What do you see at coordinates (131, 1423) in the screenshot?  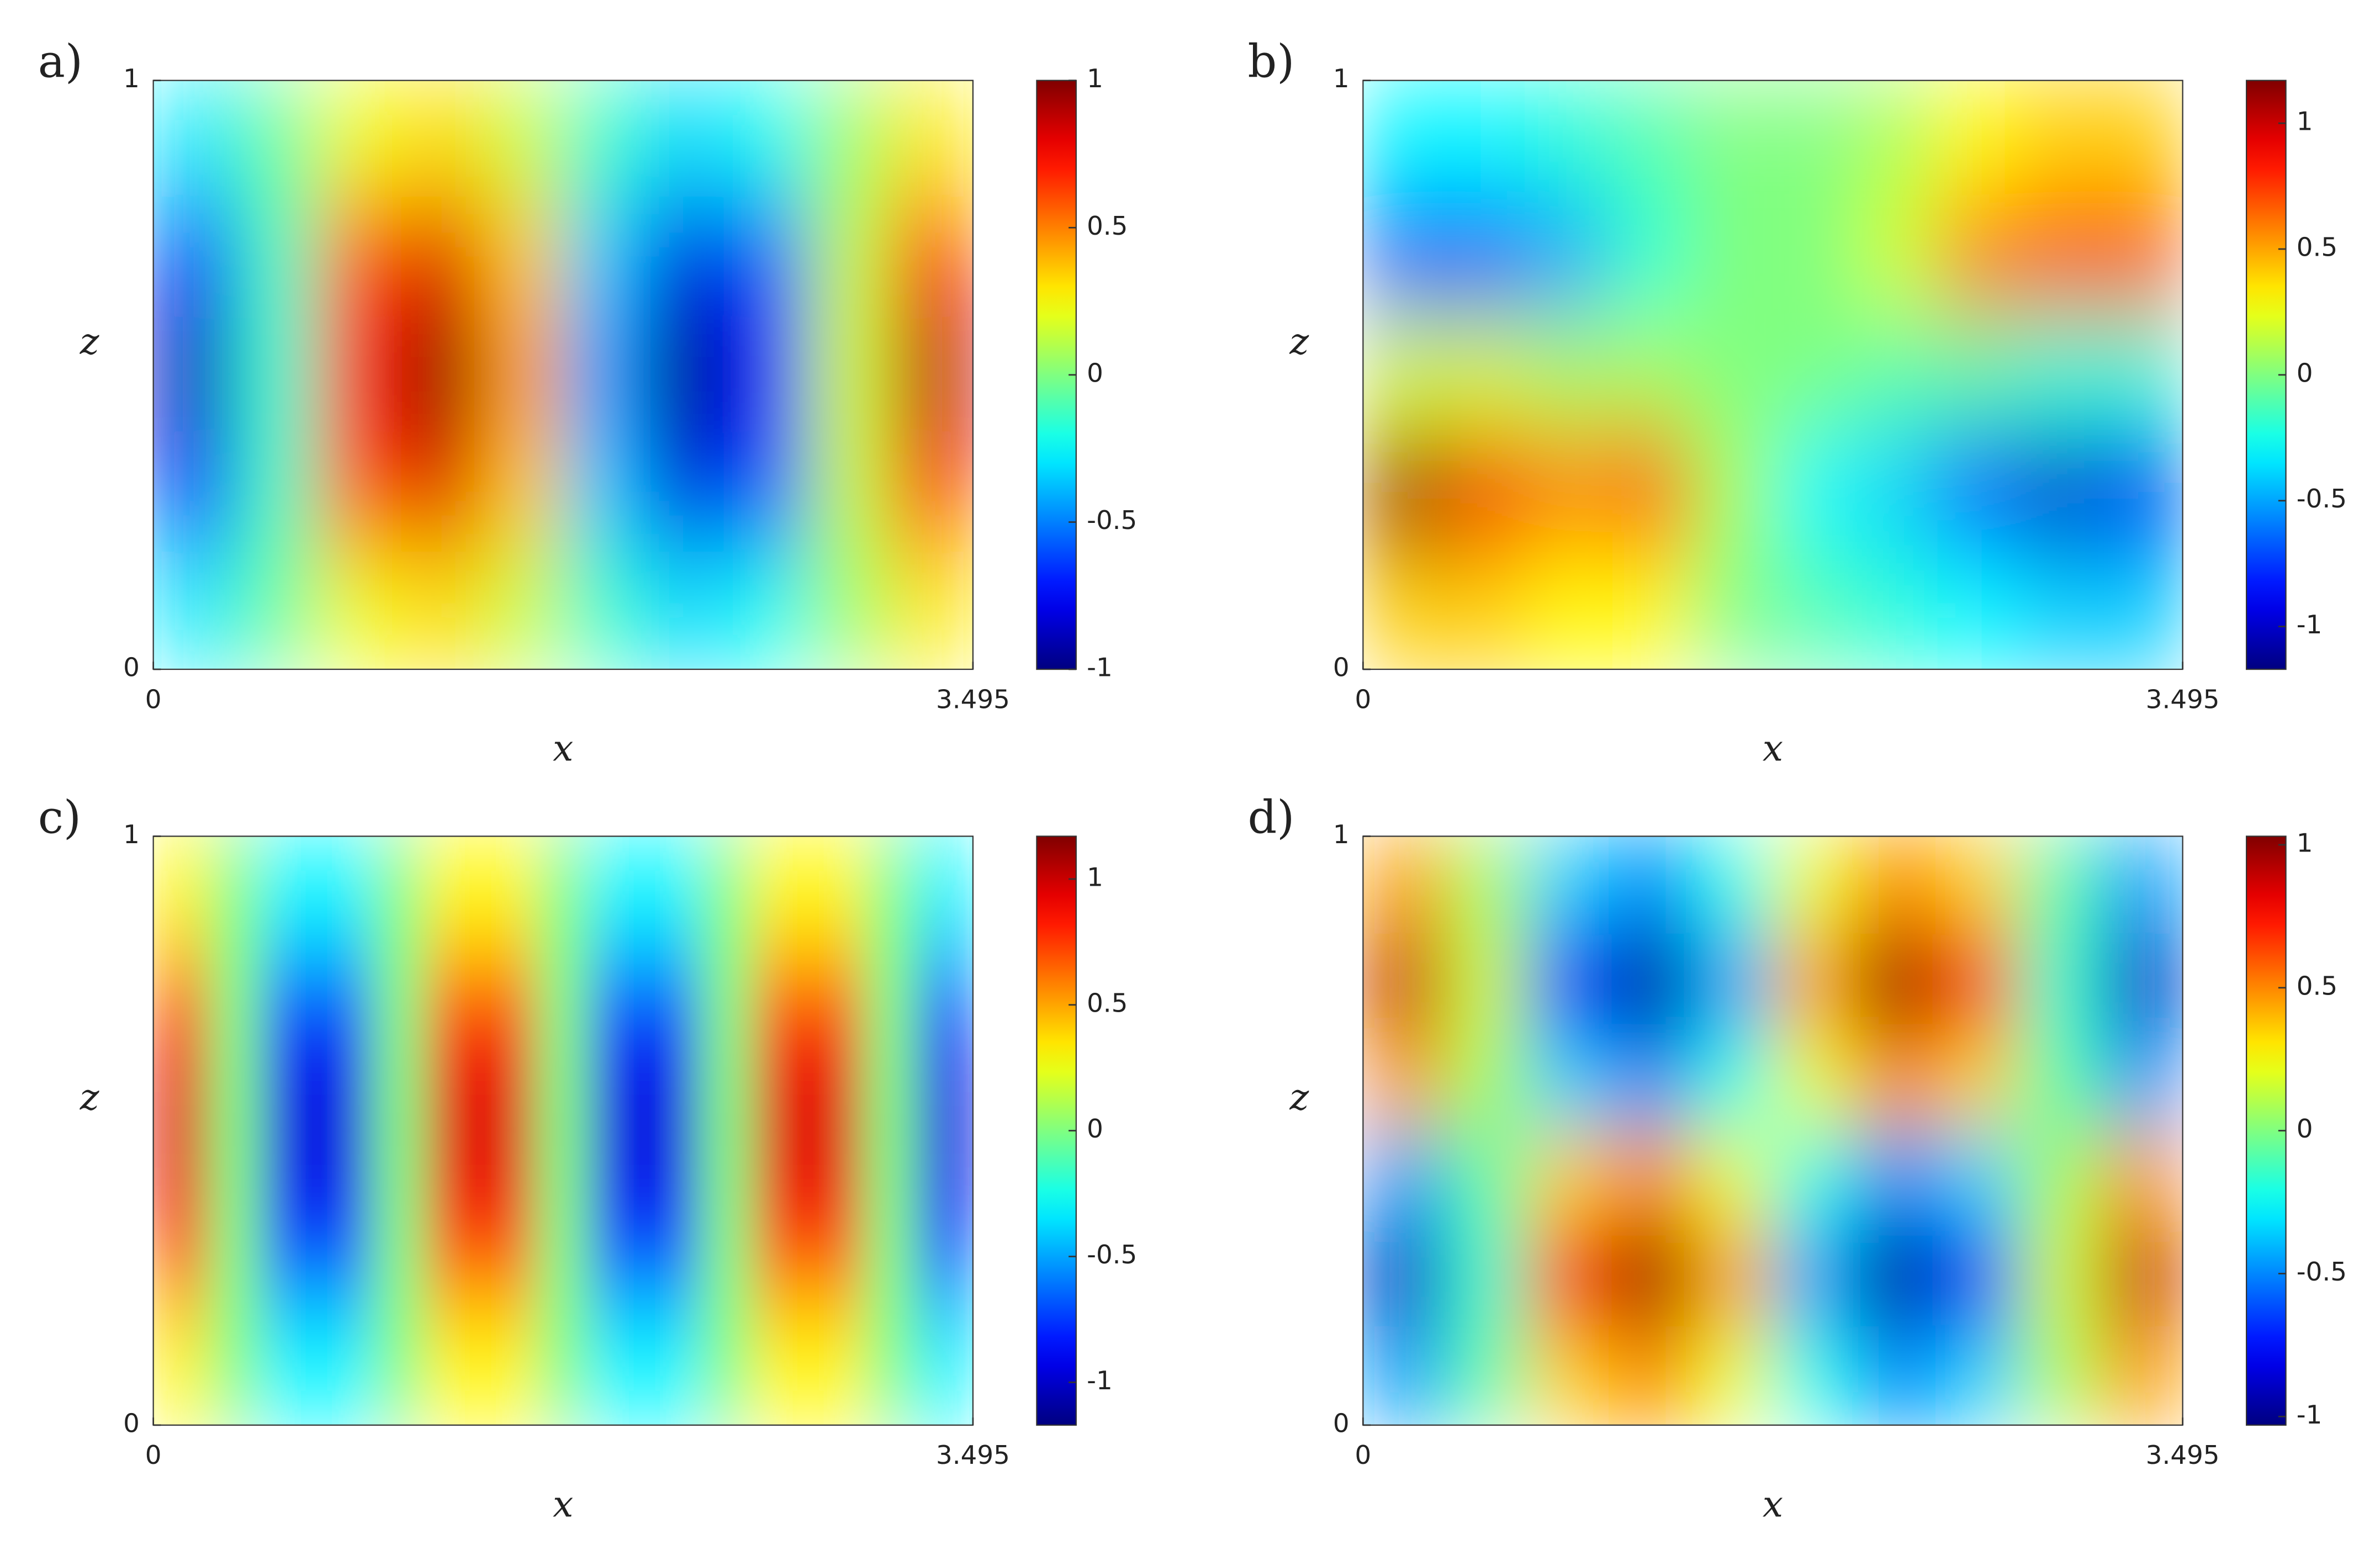 I see `y-tick-label: 0` at bounding box center [131, 1423].